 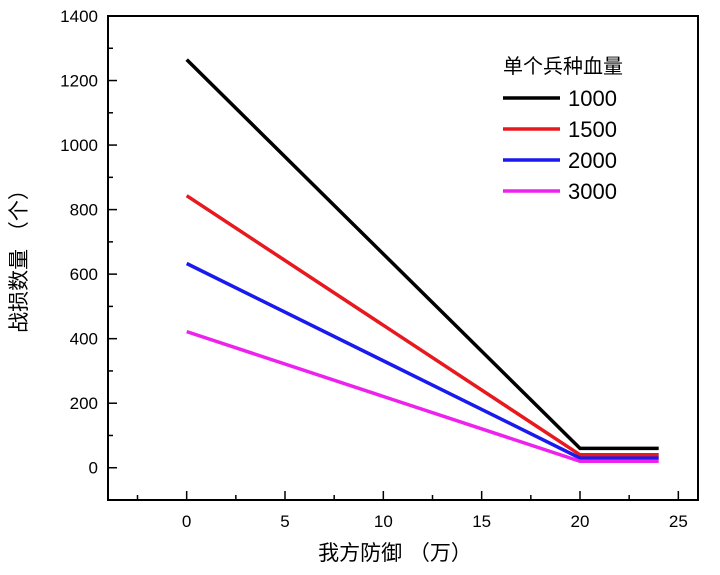 What do you see at coordinates (592, 191) in the screenshot?
I see `legend-label-3000: 3000` at bounding box center [592, 191].